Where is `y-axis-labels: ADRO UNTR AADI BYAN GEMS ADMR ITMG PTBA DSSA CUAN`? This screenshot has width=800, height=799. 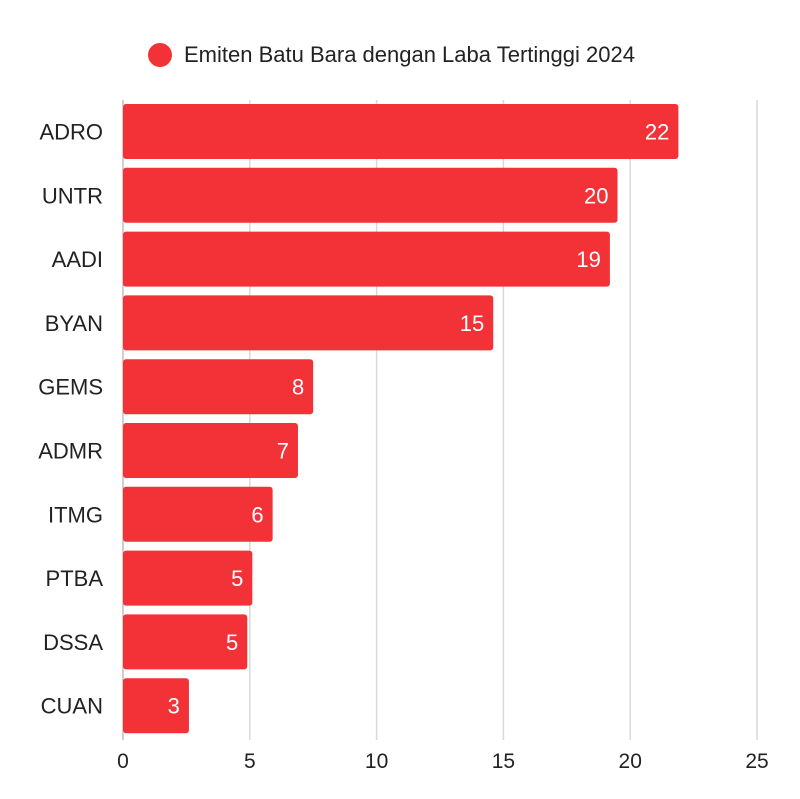
y-axis-labels: ADRO UNTR AADI BYAN GEMS ADMR ITMG PTBA DSSA CUAN is located at coordinates (70, 419).